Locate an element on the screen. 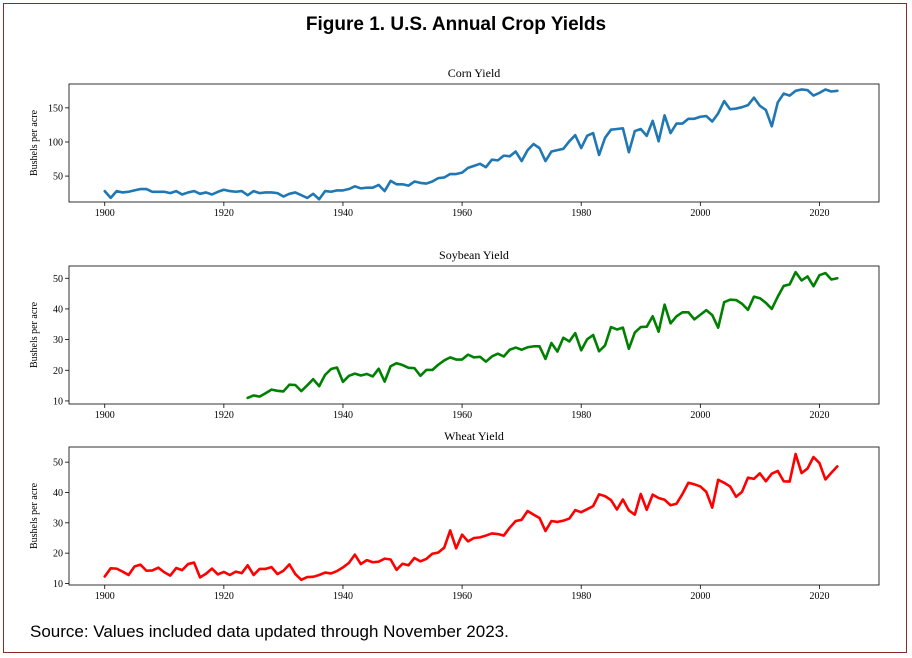 The width and height of the screenshot is (912, 658). soybean-x-tick-label: 1920 is located at coordinates (224, 414).